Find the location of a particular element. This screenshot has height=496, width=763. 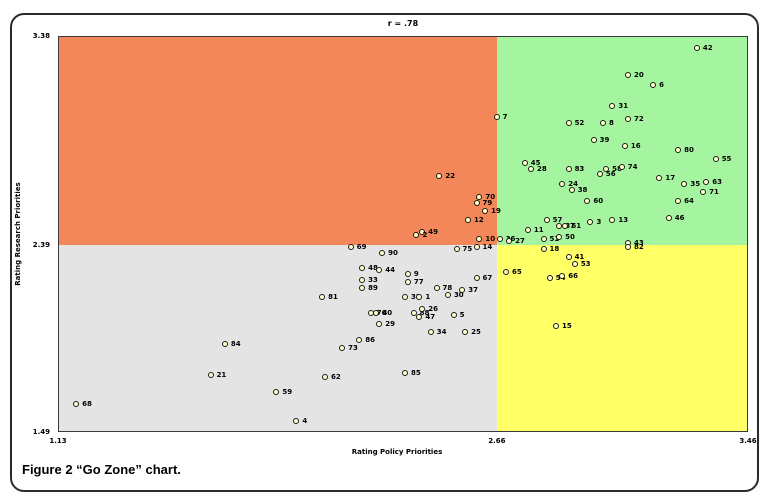

point-label: 58 is located at coordinates (617, 169).